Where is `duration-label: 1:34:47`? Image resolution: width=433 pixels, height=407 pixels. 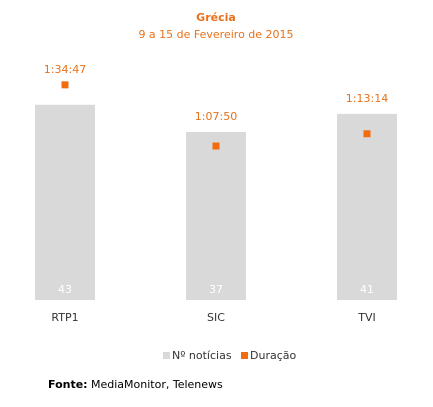 duration-label: 1:34:47 is located at coordinates (65, 69).